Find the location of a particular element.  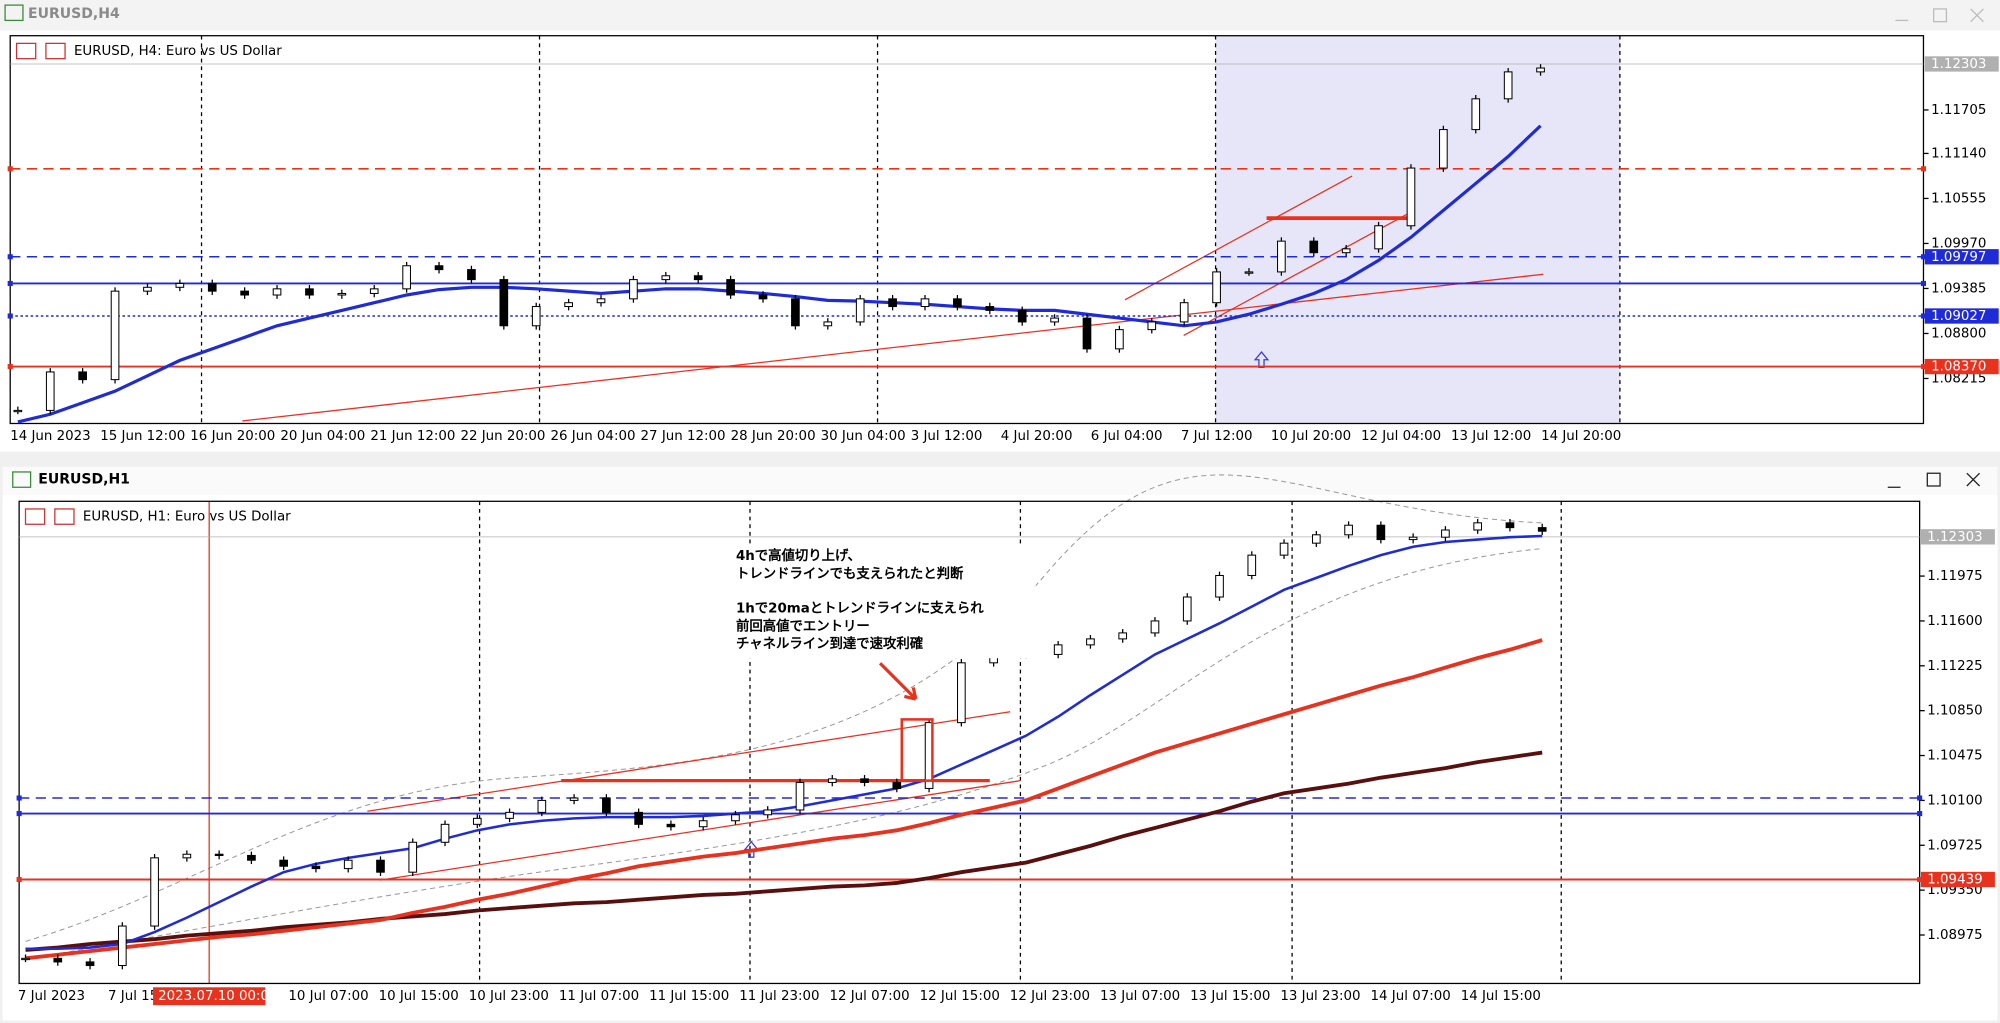

x-tick-label: 14 Jul 20:00 is located at coordinates (1581, 436).